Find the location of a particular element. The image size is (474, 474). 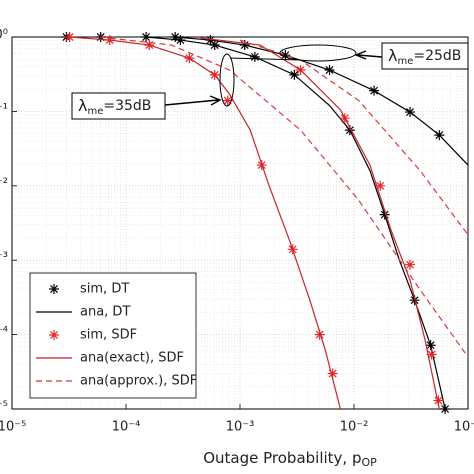

y-tick-label: 10⁻³ is located at coordinates (4, 258).